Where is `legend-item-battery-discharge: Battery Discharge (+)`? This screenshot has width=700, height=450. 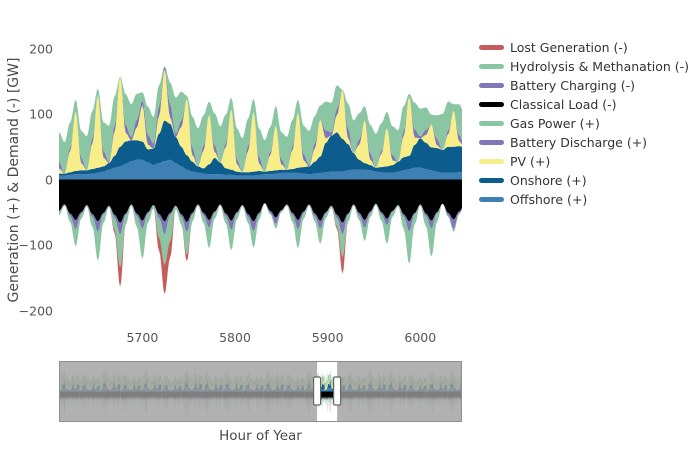
legend-item-battery-discharge: Battery Discharge (+) is located at coordinates (584, 142).